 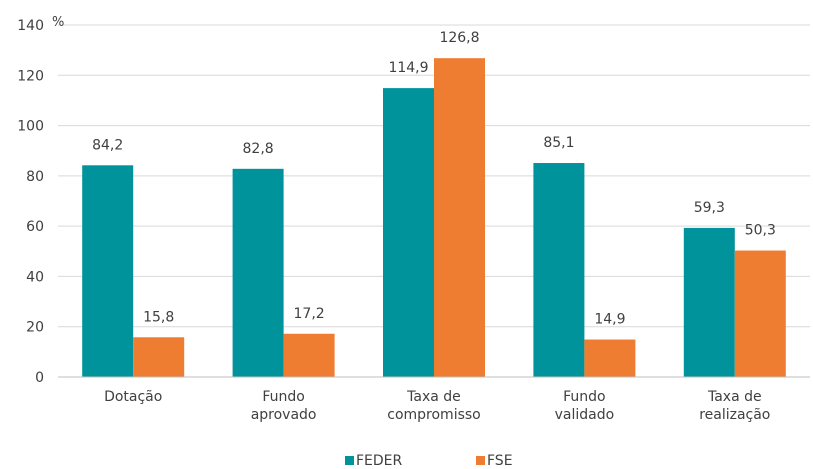 I want to click on legend-label: FSE, so click(x=500, y=461).